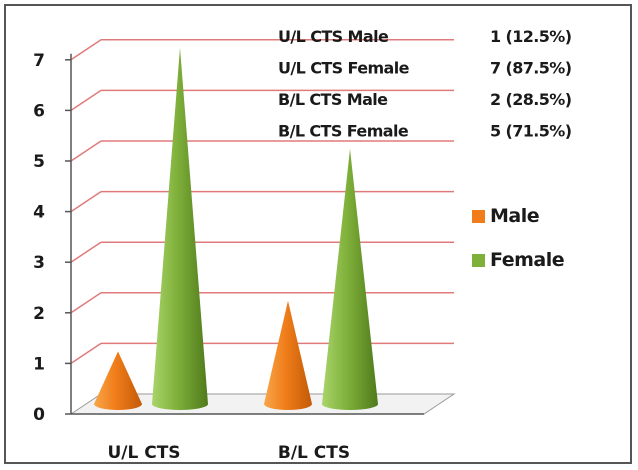  What do you see at coordinates (344, 68) in the screenshot?
I see `annotation-label: U/L CTS Female` at bounding box center [344, 68].